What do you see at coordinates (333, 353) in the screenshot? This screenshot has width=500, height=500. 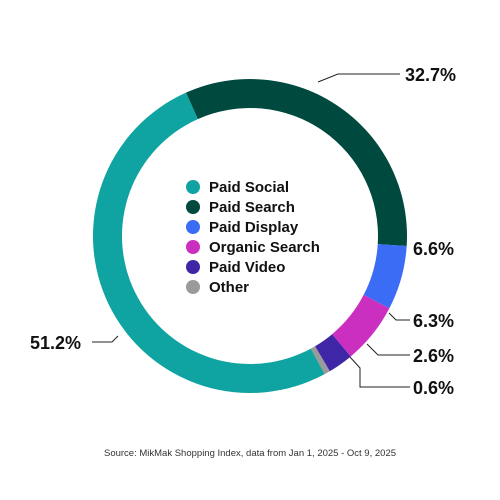 I see `slice-paid-video` at bounding box center [333, 353].